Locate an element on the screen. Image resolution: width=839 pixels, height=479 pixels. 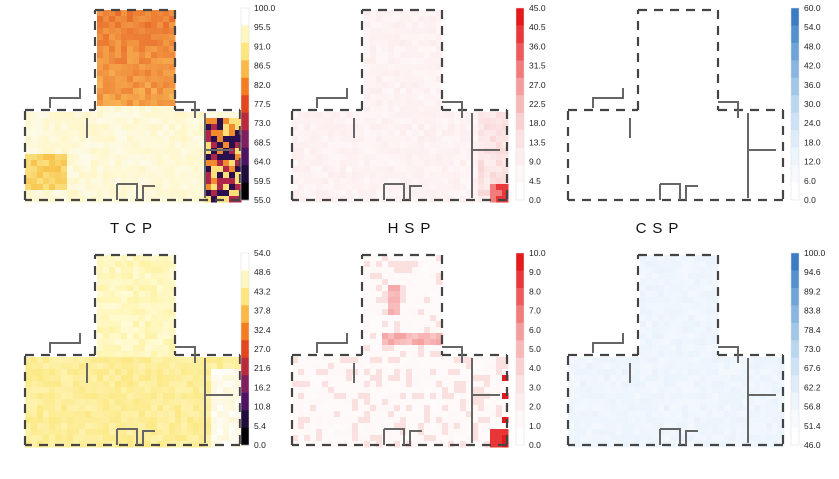
colorbar-frame is located at coordinates (245, 104).